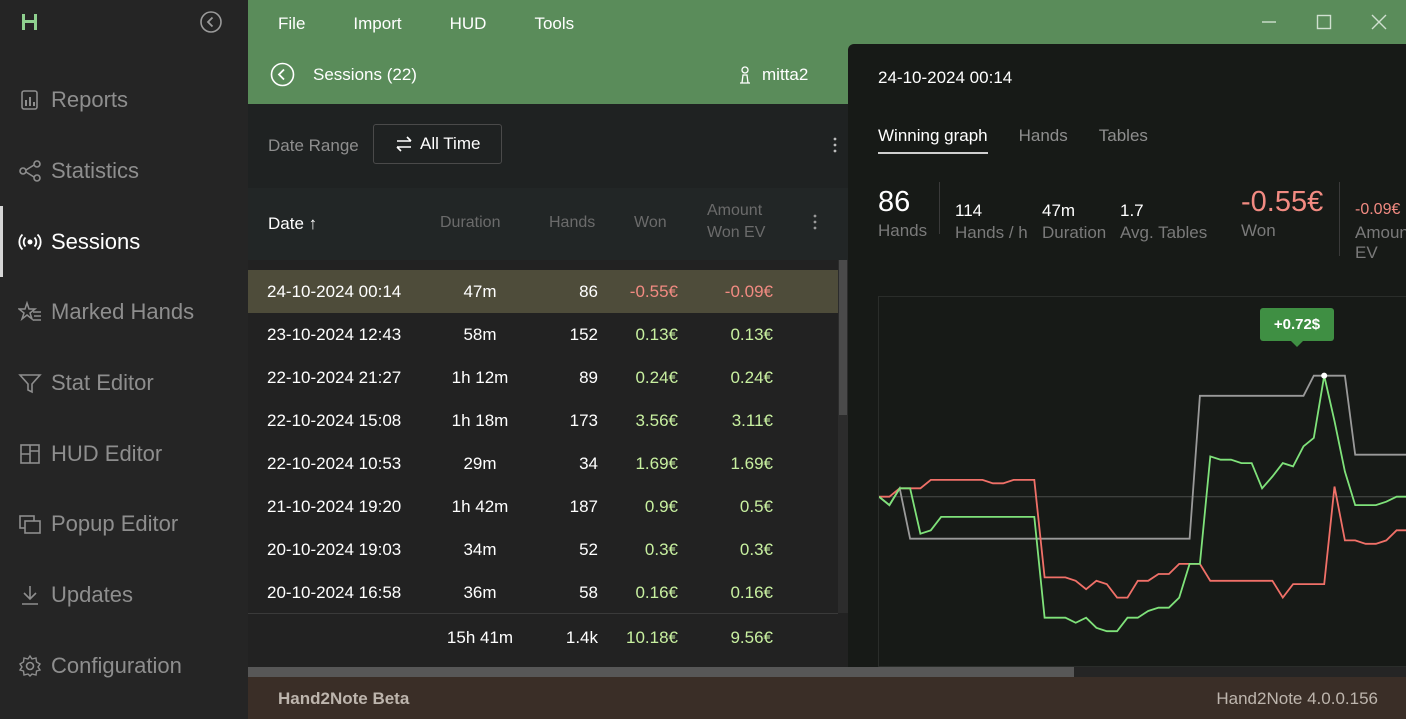 This screenshot has width=1406, height=719. Describe the element at coordinates (894, 202) in the screenshot. I see `stat-hands-value: 86` at that location.